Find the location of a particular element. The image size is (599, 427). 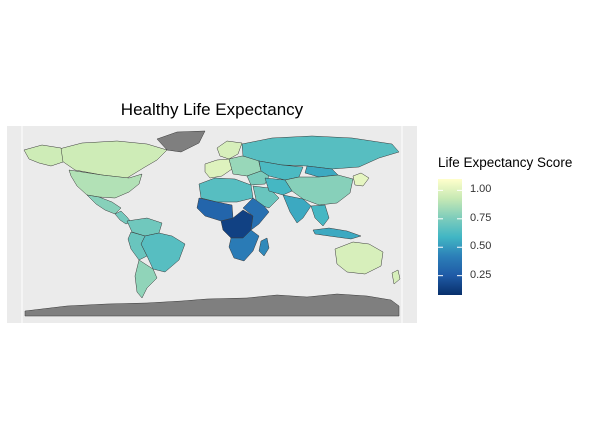

region-canada is located at coordinates (113, 159).